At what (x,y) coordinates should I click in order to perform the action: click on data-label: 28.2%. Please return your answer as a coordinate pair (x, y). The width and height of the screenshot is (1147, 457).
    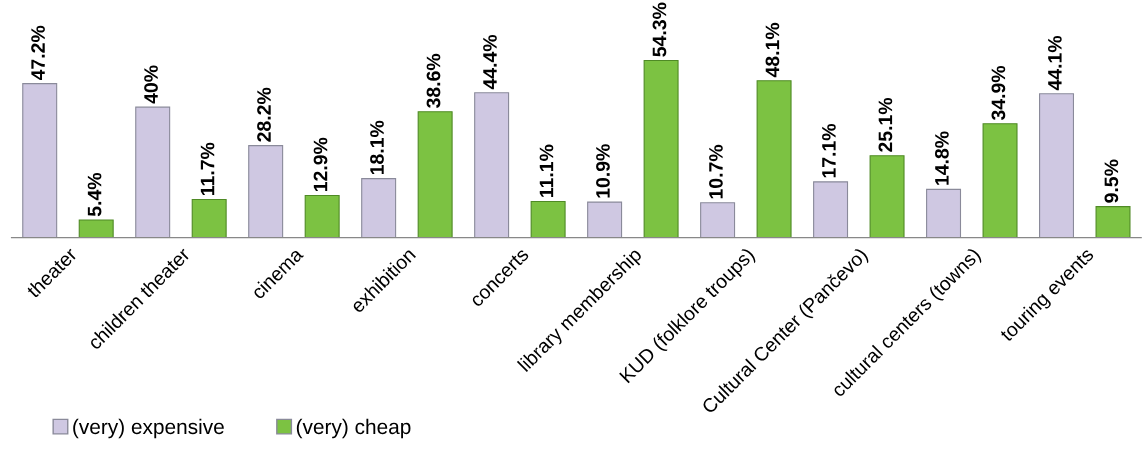
    Looking at the image, I should click on (264, 114).